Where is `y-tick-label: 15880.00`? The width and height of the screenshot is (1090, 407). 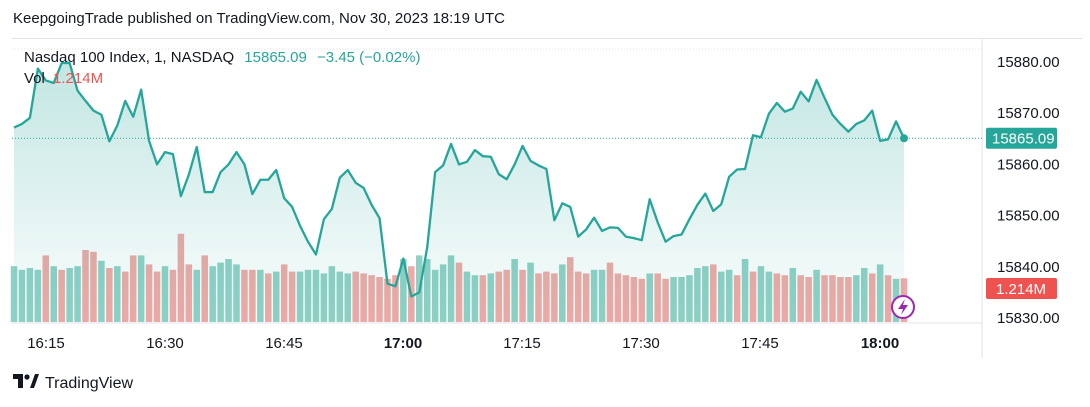 y-tick-label: 15880.00 is located at coordinates (1028, 62).